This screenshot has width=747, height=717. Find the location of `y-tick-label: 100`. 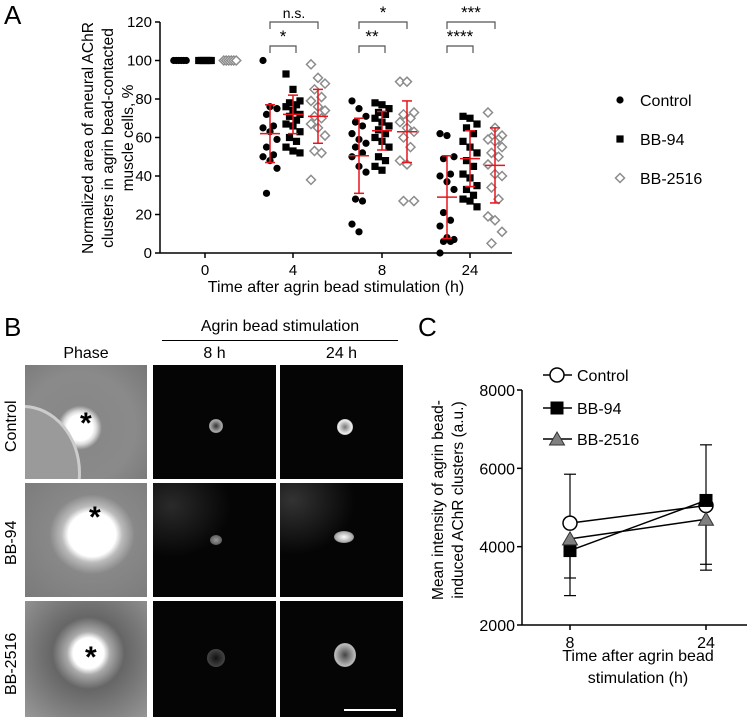

y-tick-label: 100 is located at coordinates (139, 61).